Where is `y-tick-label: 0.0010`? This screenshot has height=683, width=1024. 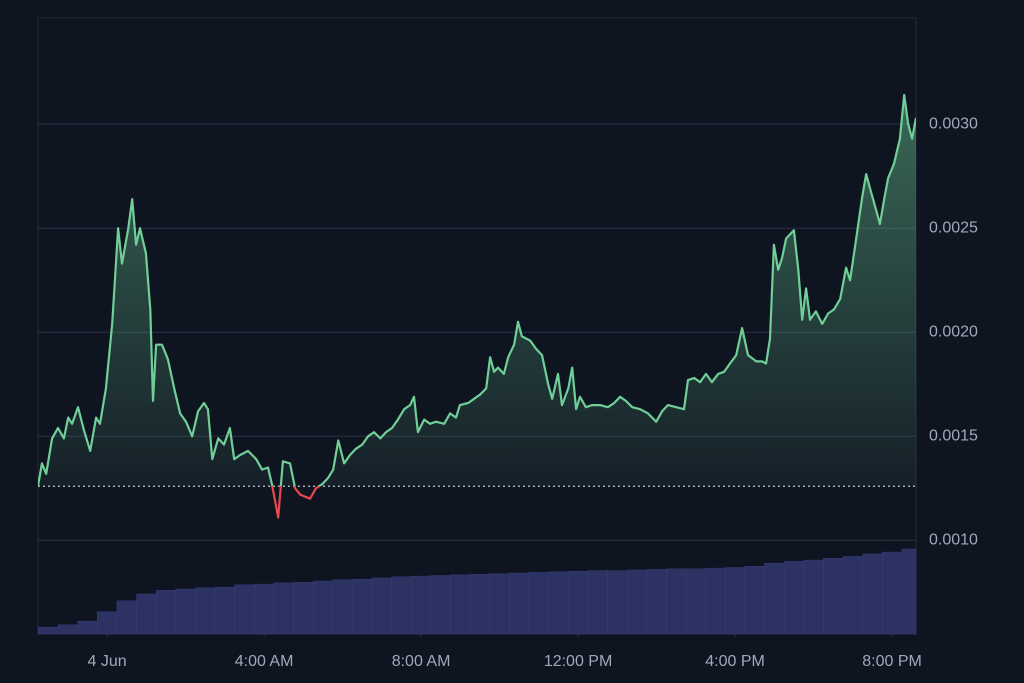 y-tick-label: 0.0010 is located at coordinates (953, 540).